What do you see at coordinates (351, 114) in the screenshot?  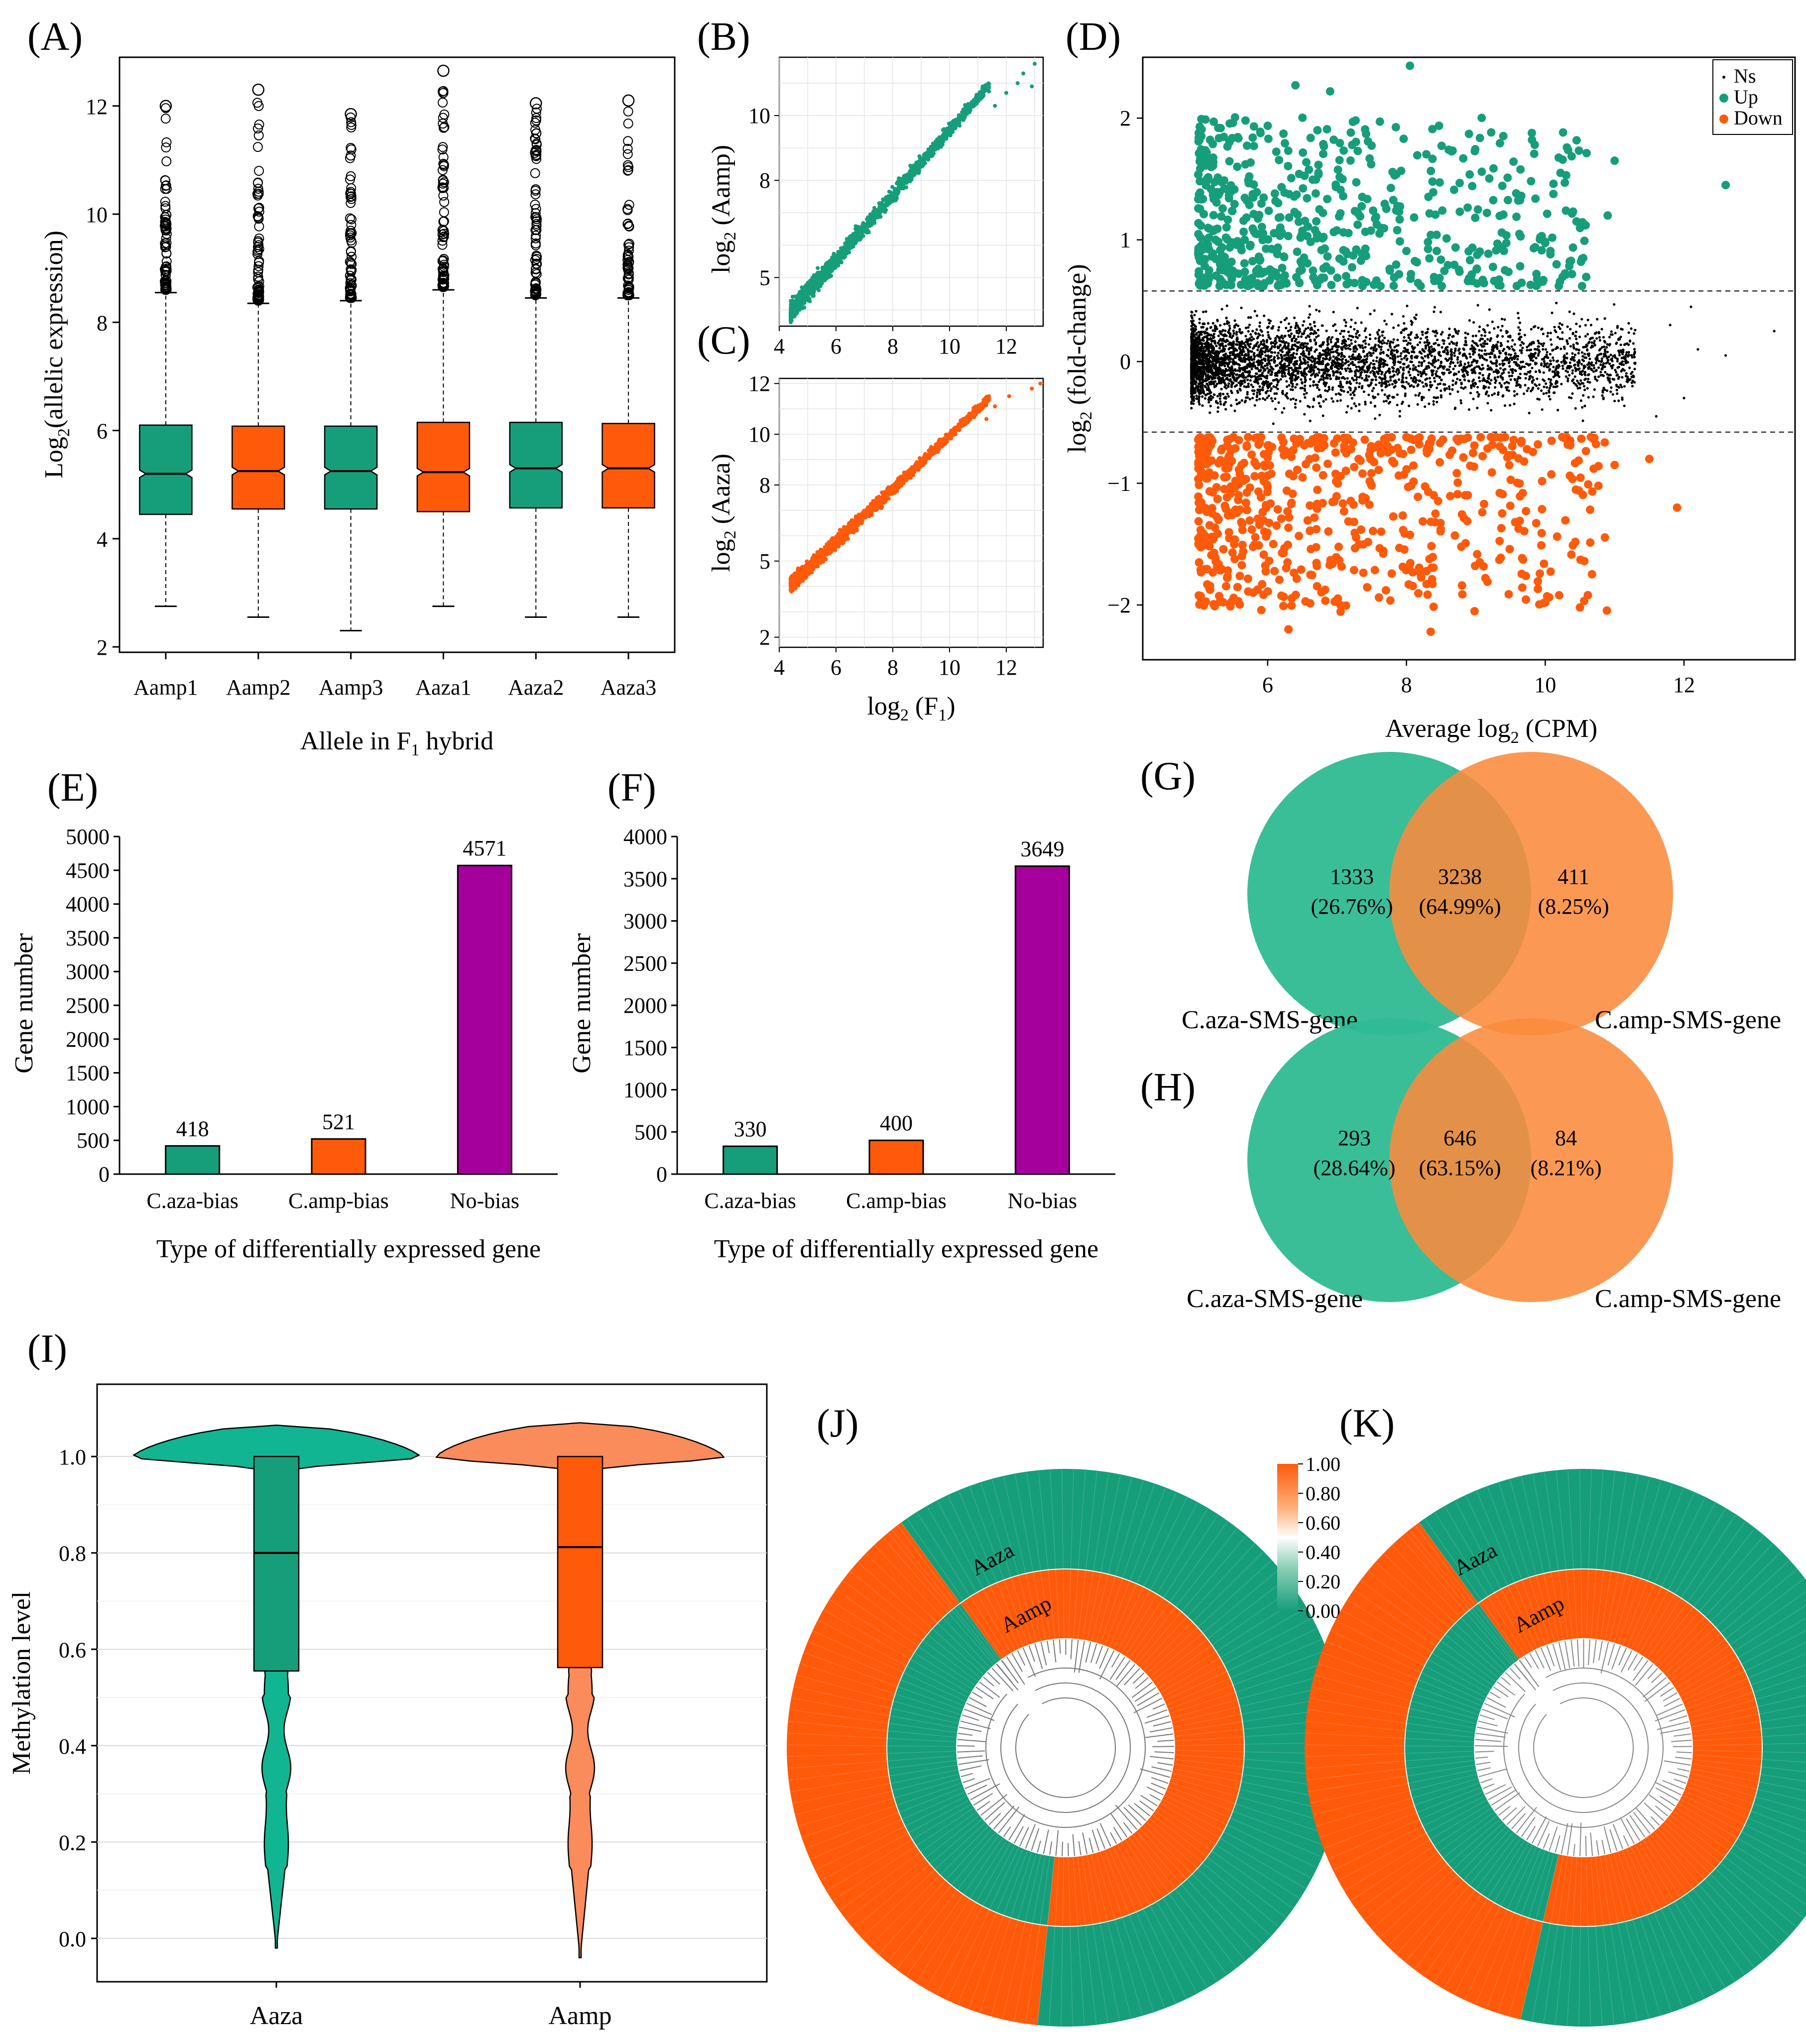 I see `a-outlier-max` at bounding box center [351, 114].